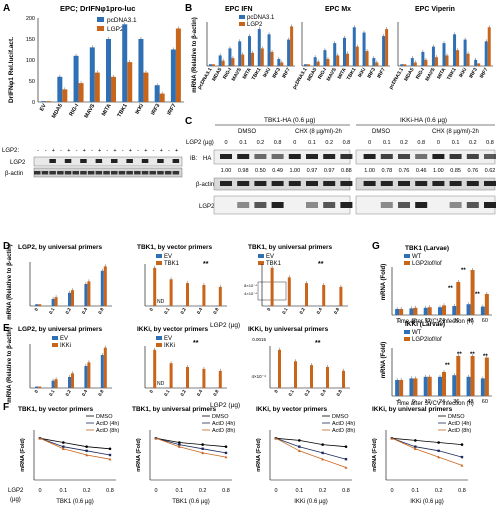  I want to click on x-tick-label: MITA, so click(441, 74).